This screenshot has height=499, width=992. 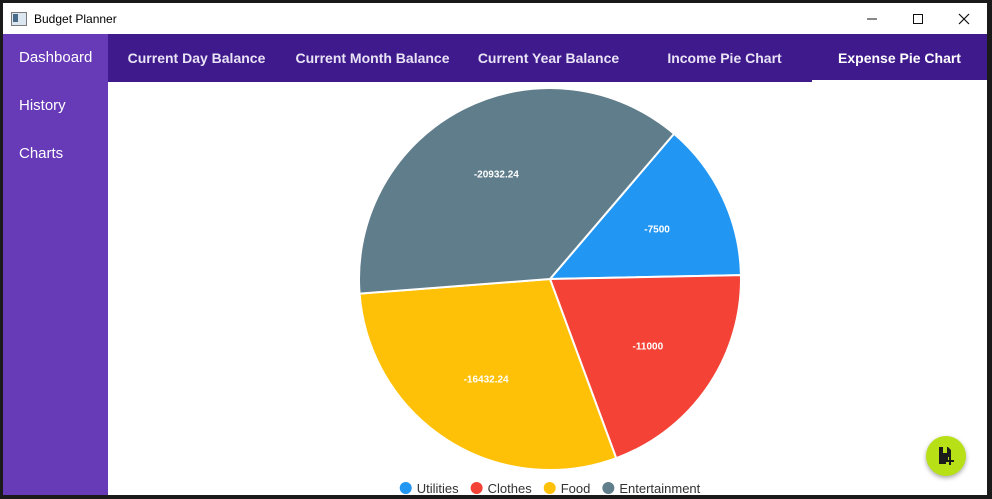 I want to click on tab-expense-pie-chart: Expense Pie Chart, so click(x=899, y=58).